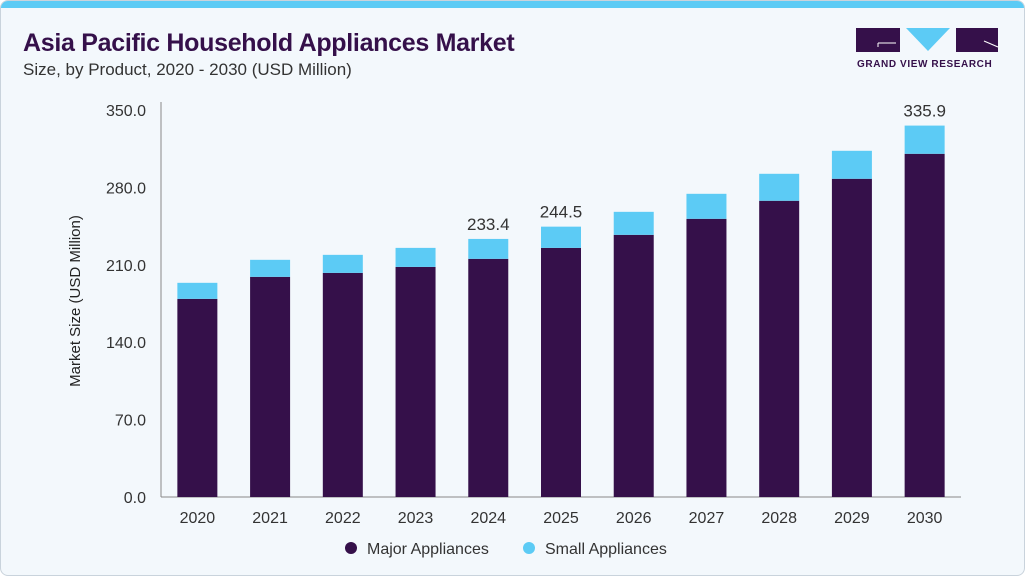 The height and width of the screenshot is (576, 1025). What do you see at coordinates (606, 549) in the screenshot?
I see `legend-label: Small Appliances` at bounding box center [606, 549].